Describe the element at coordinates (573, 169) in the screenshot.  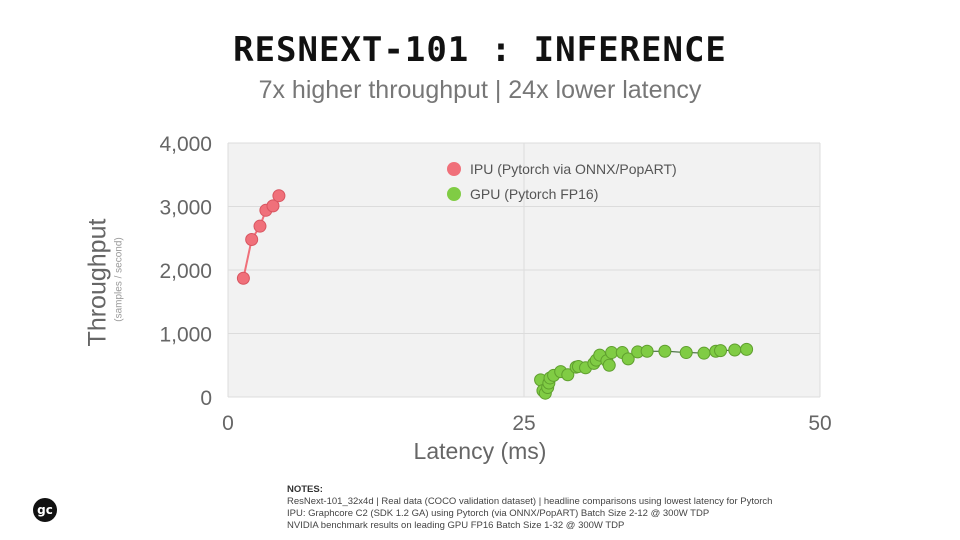
I see `legend-label: IPU (Pytorch via ONNX/PopART)` at that location.